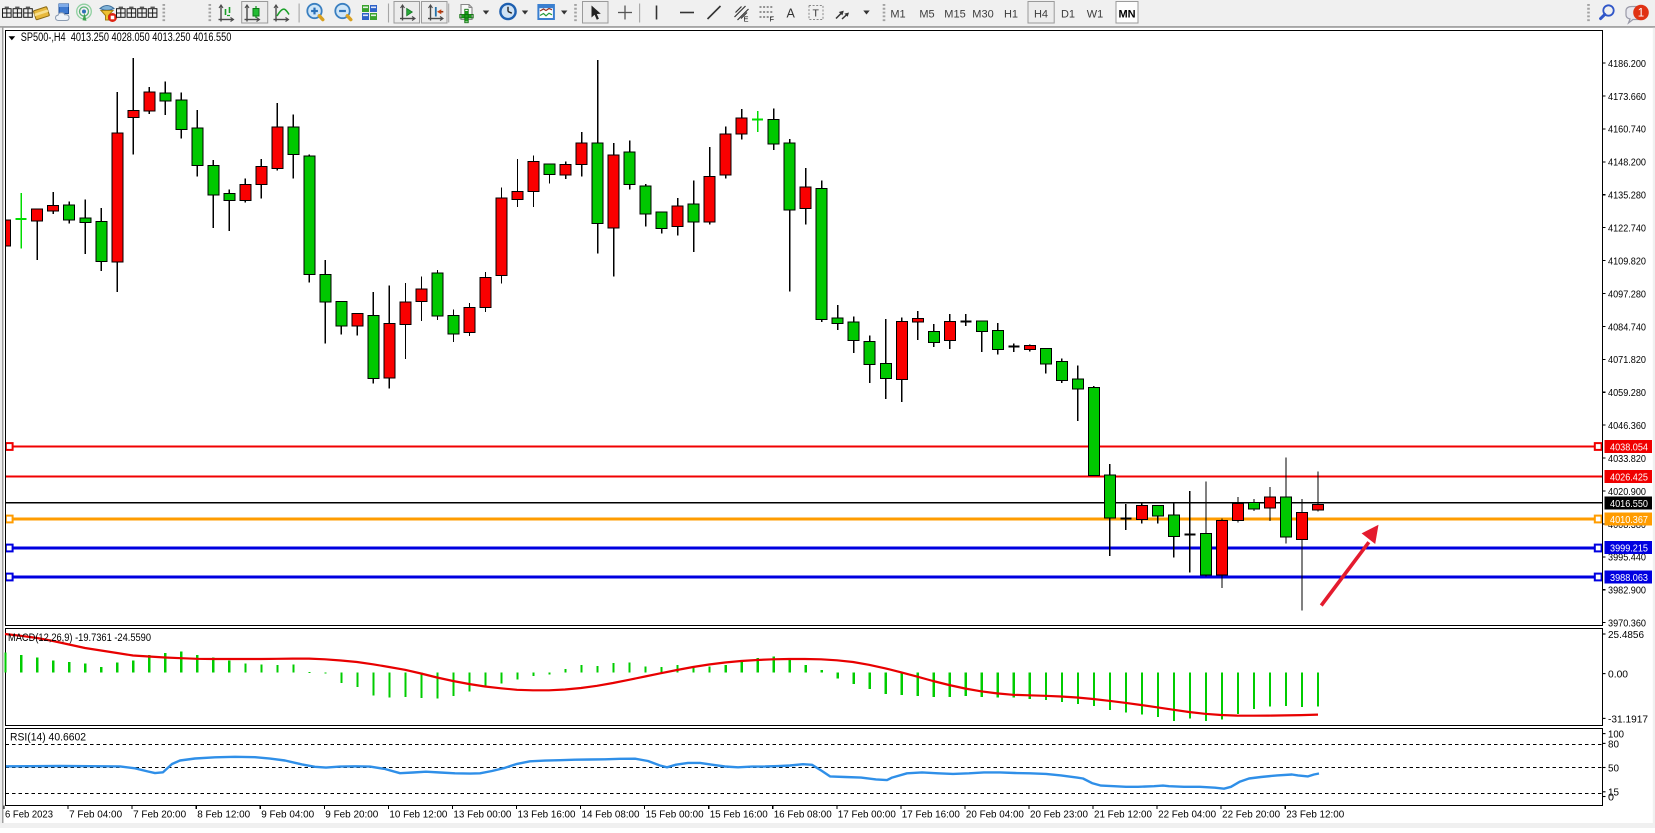 The height and width of the screenshot is (833, 1655). I want to click on svg-text: 15 Feb 16:00, so click(739, 815).